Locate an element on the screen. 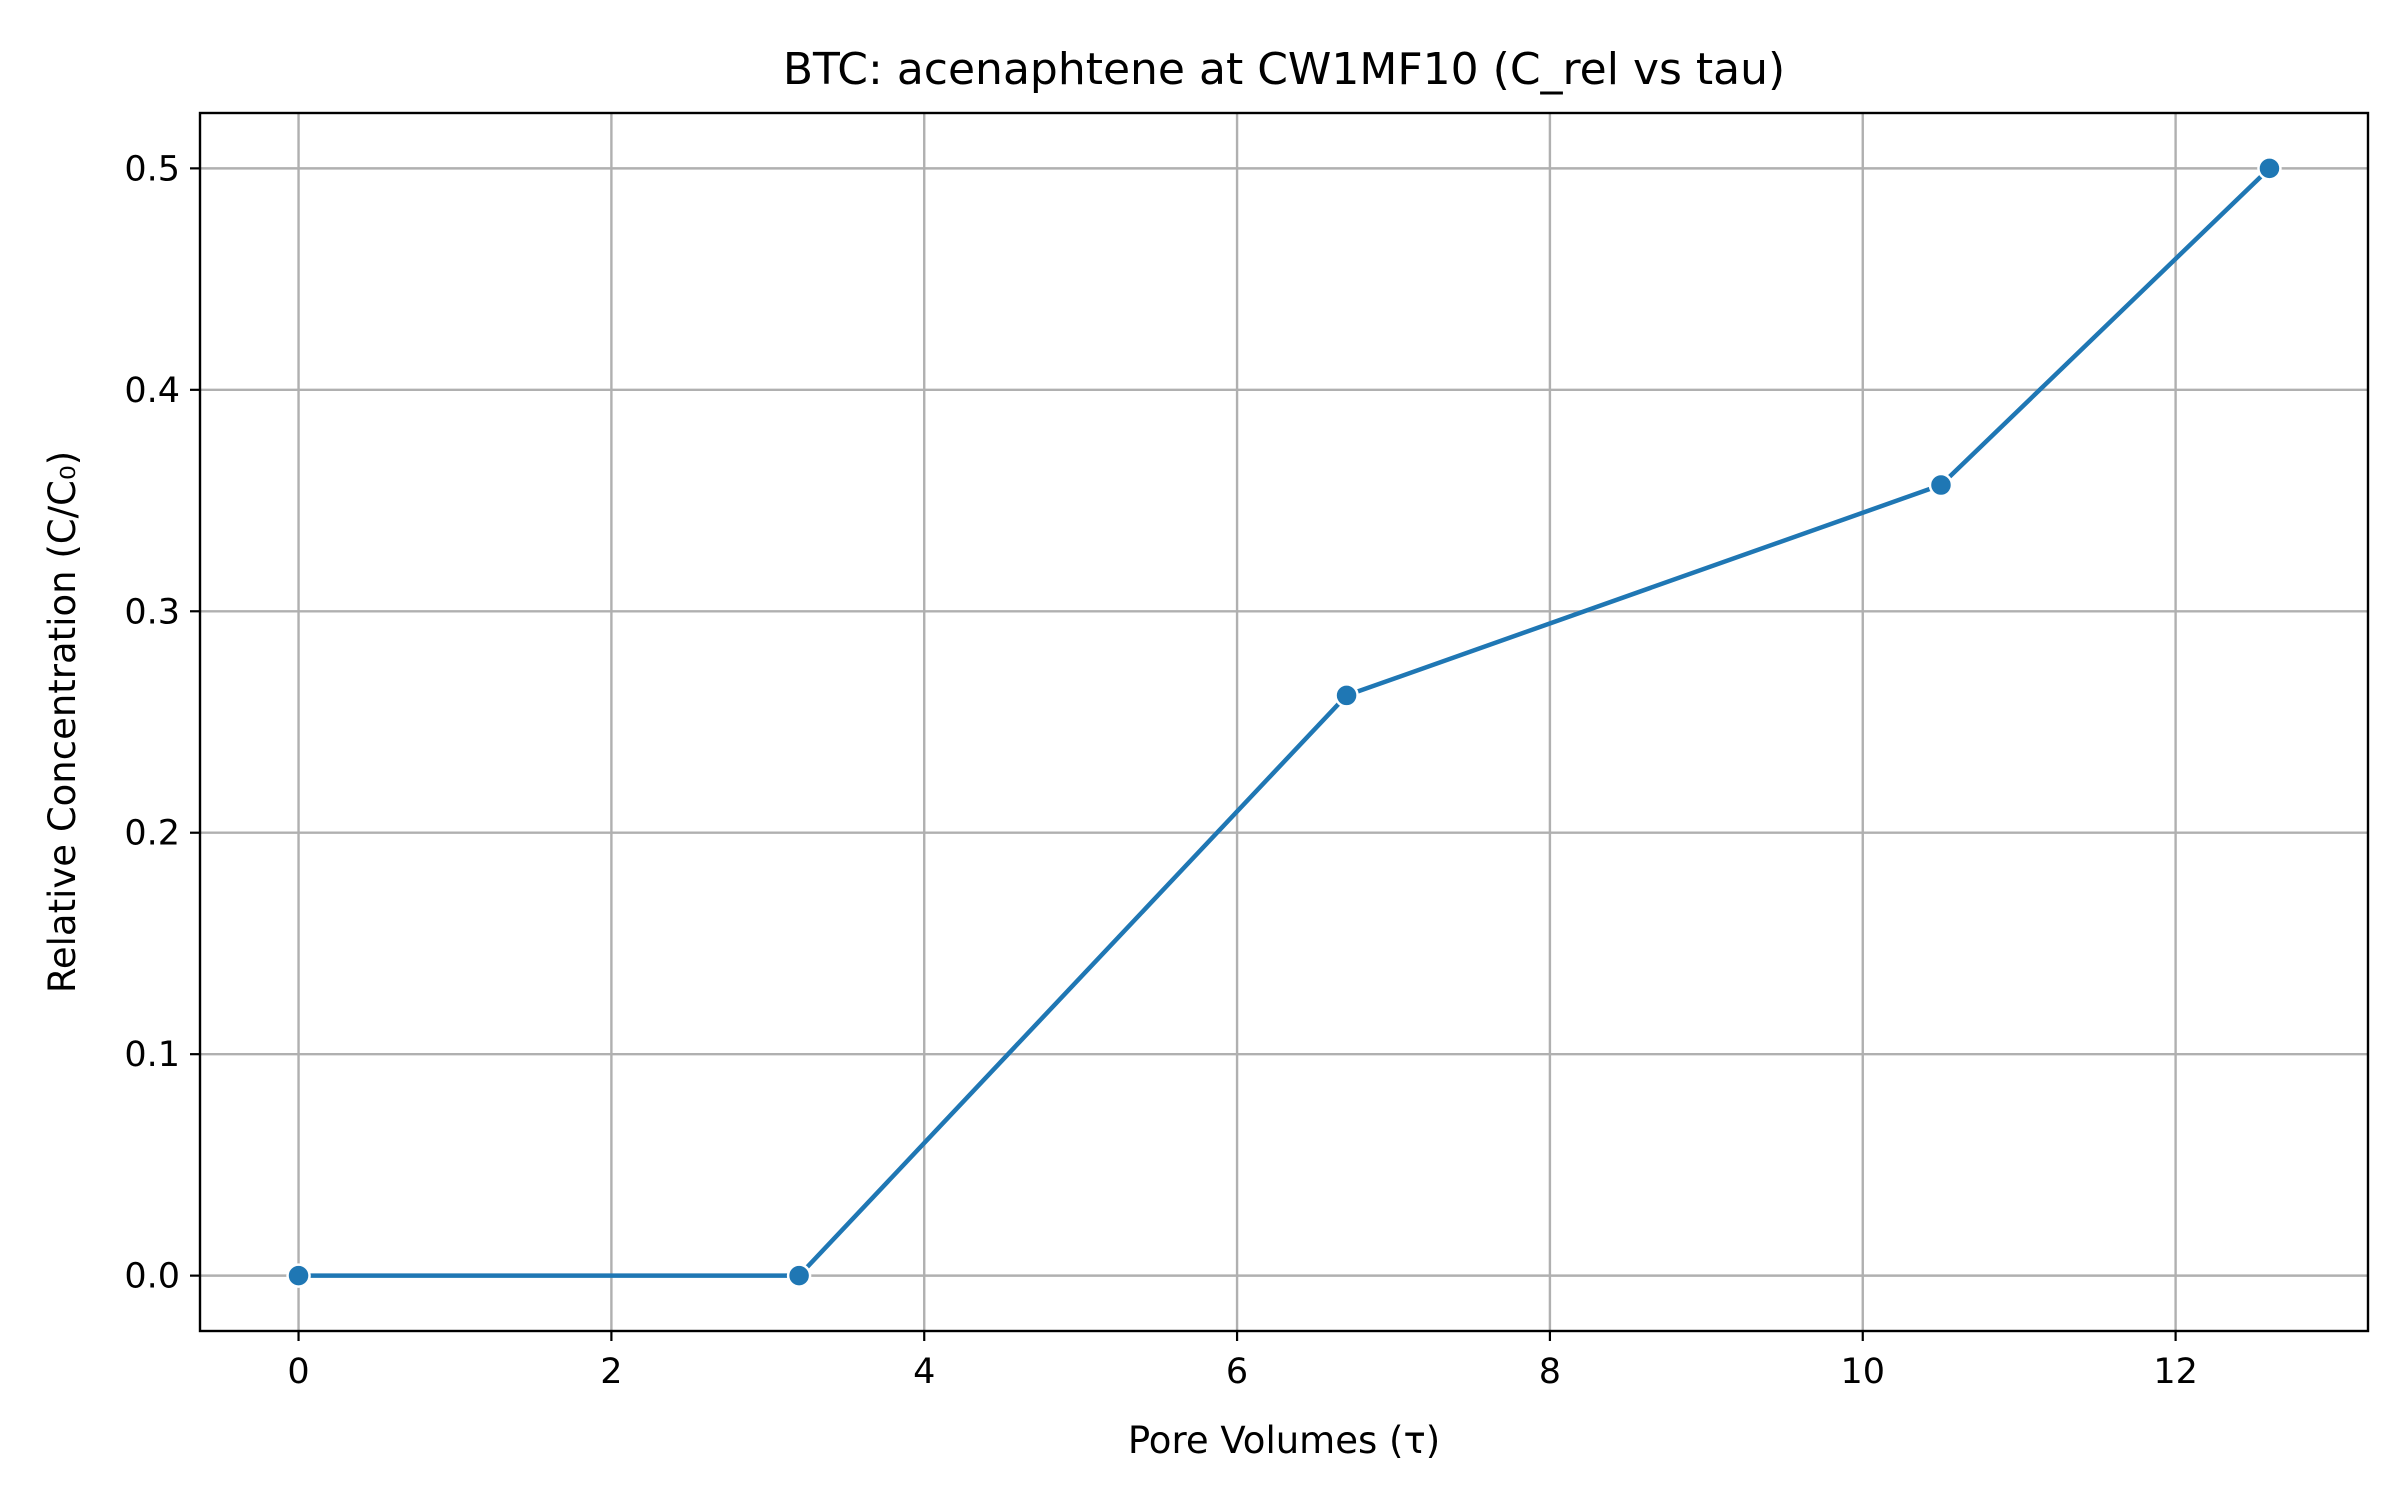 This screenshot has width=2400, height=1500. x-tick-label: 0 is located at coordinates (298, 1372).